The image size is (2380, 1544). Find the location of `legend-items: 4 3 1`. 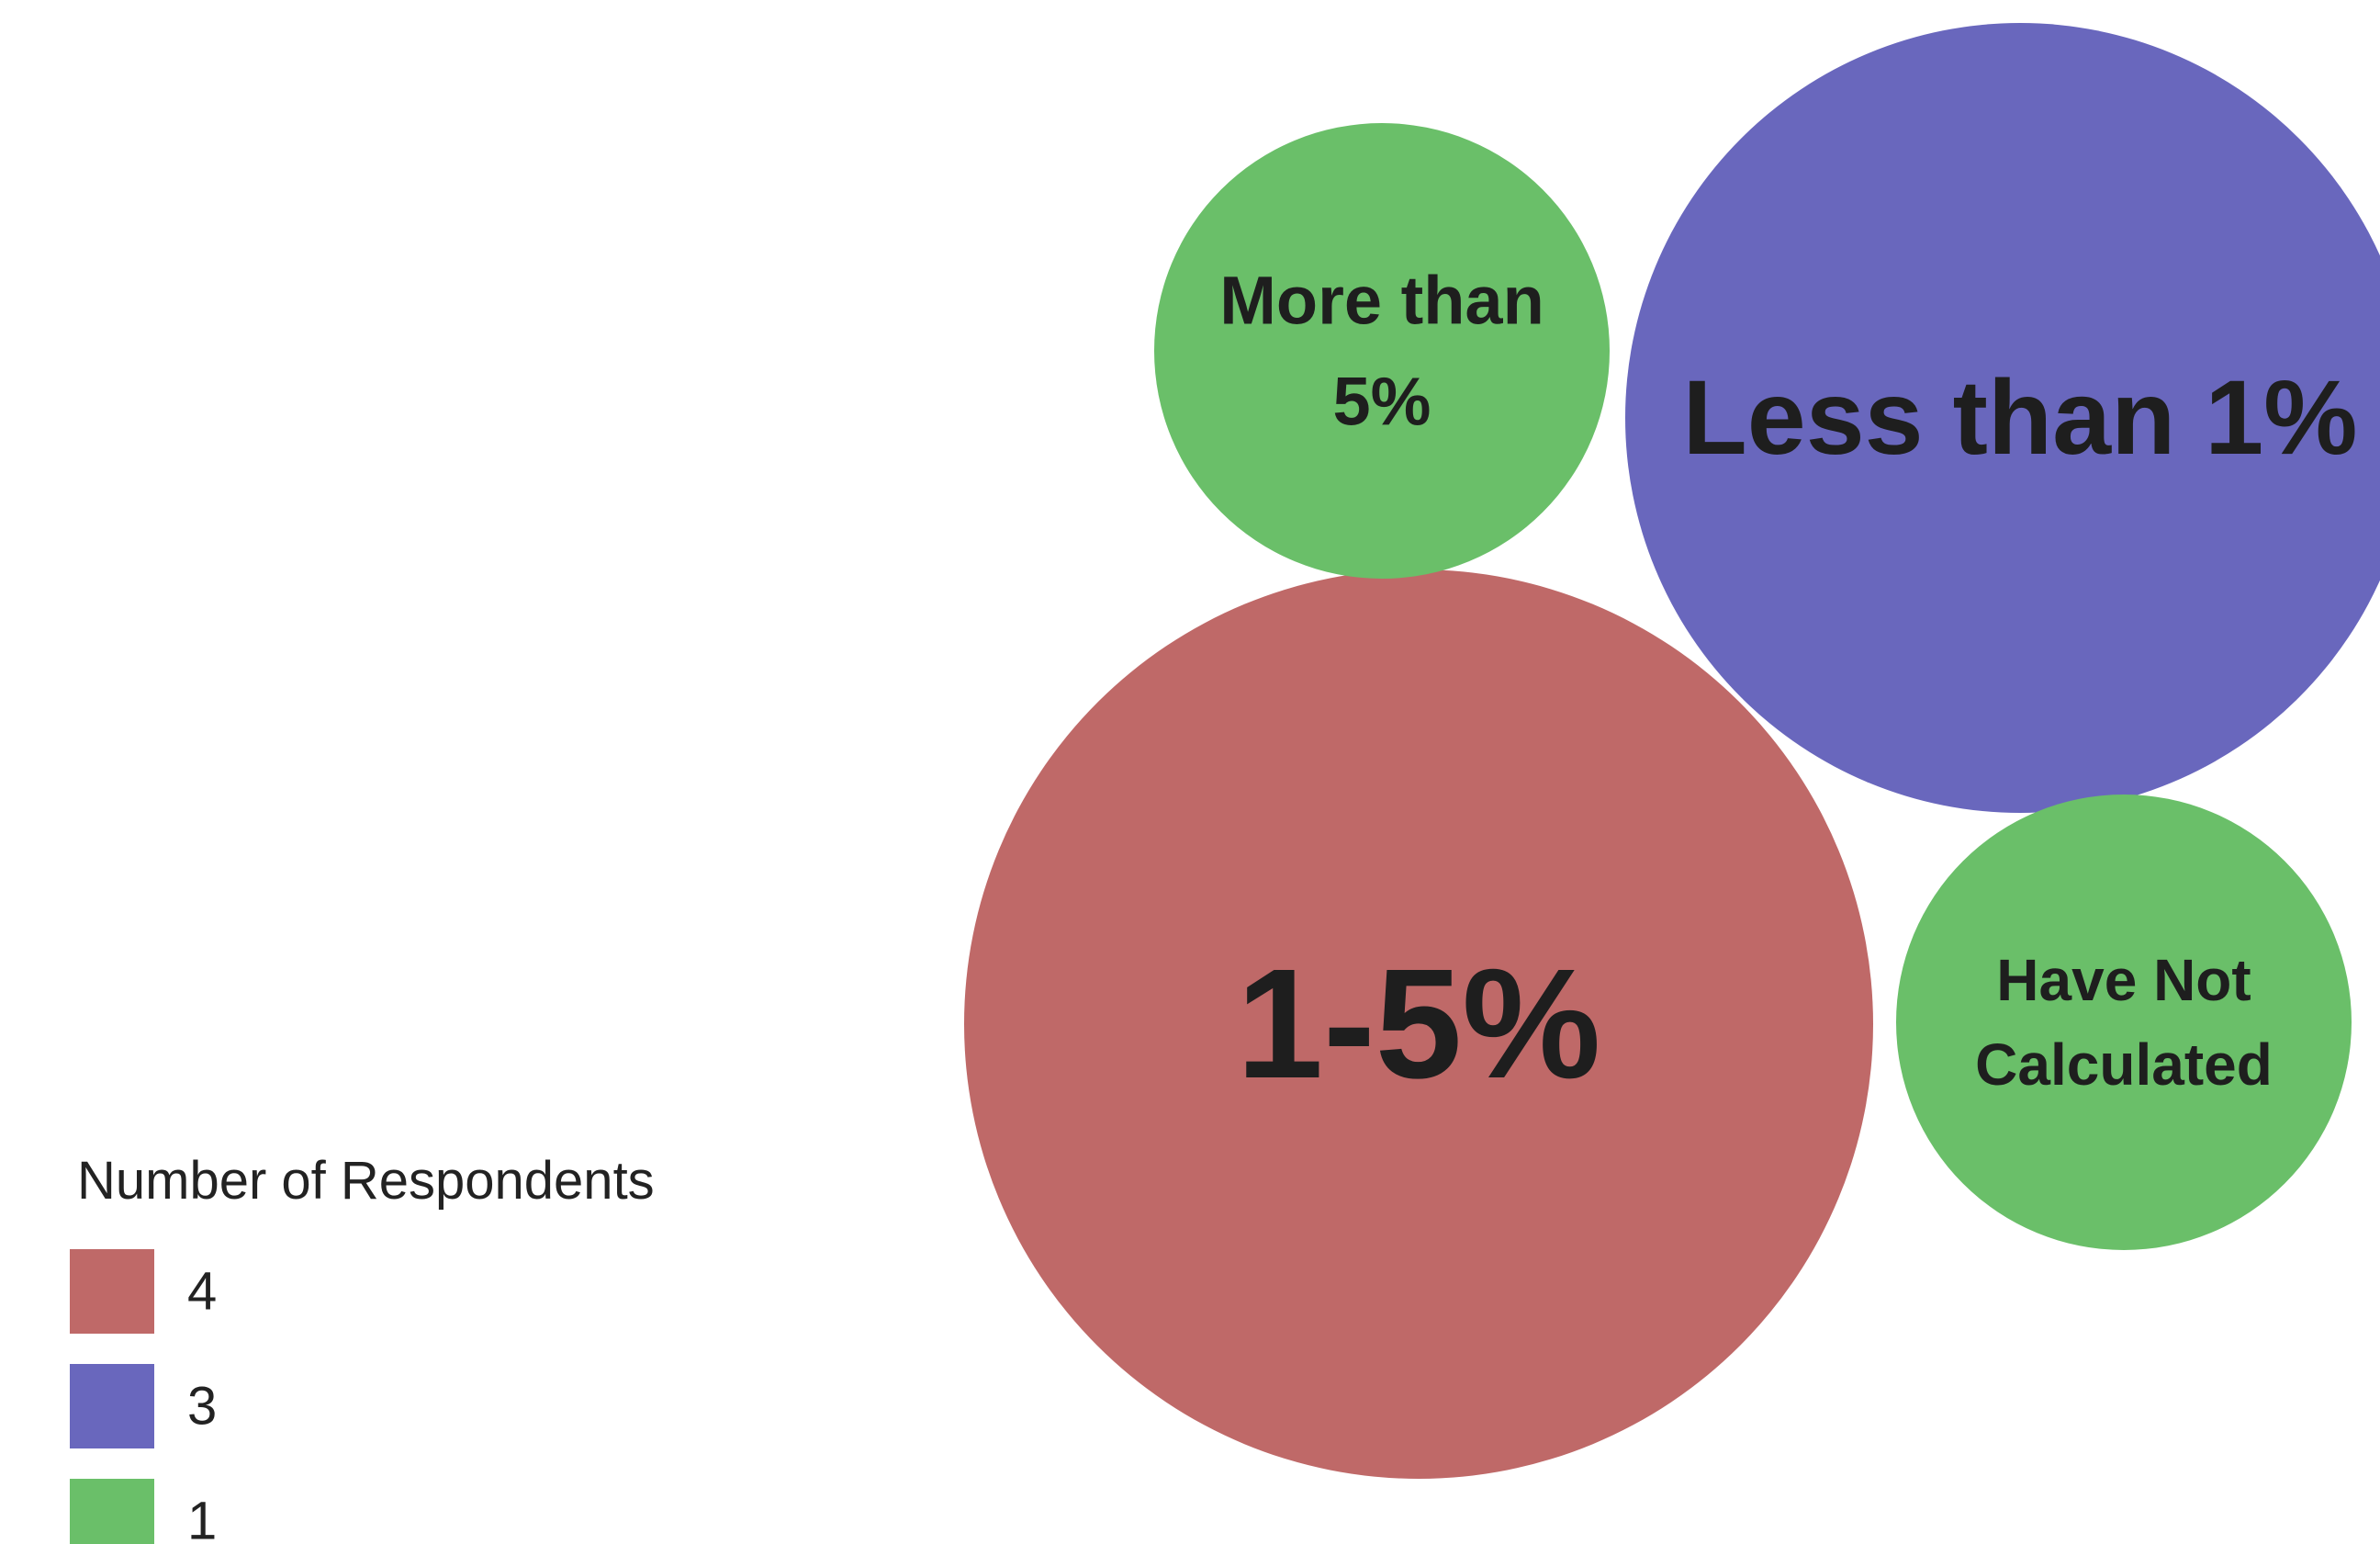

legend-items: 4 3 1 is located at coordinates (143, 1396).